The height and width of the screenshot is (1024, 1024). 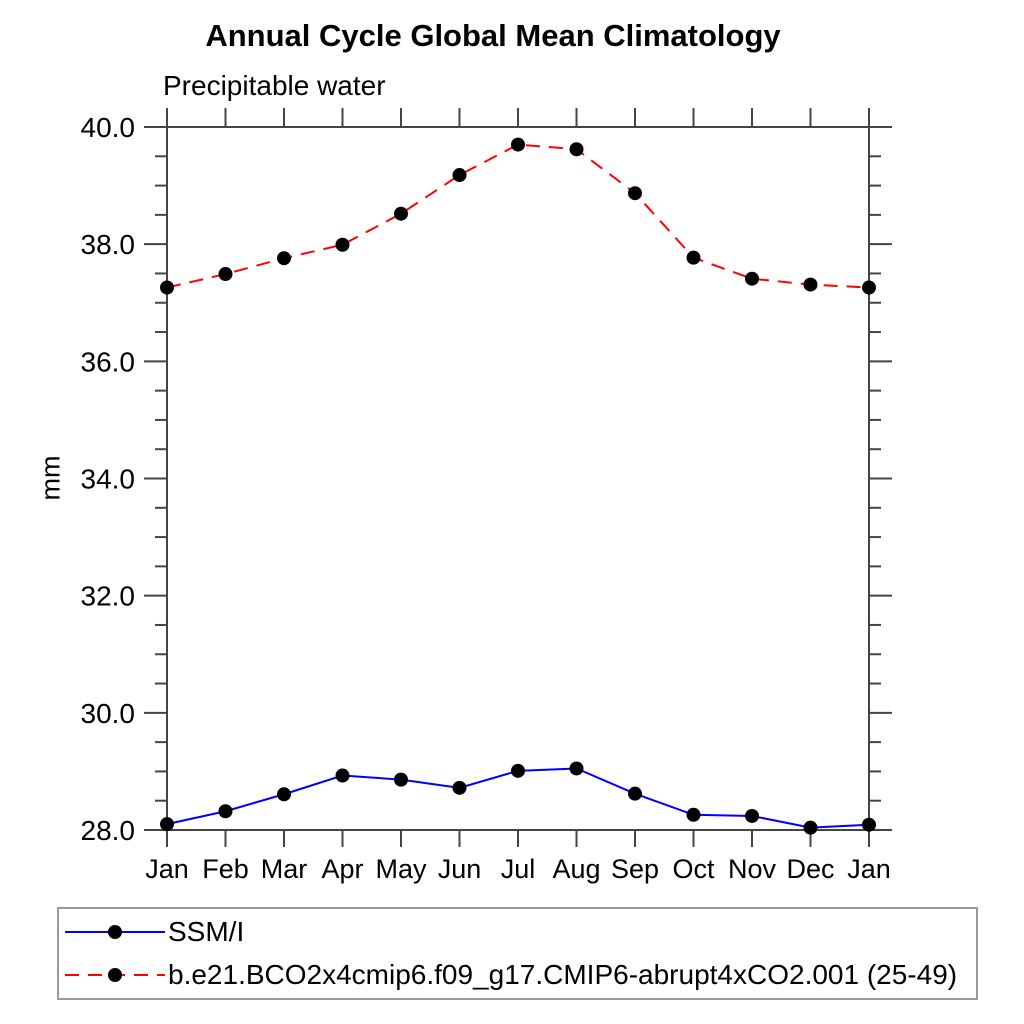 I want to click on x-tick-label: Mar, so click(x=284, y=869).